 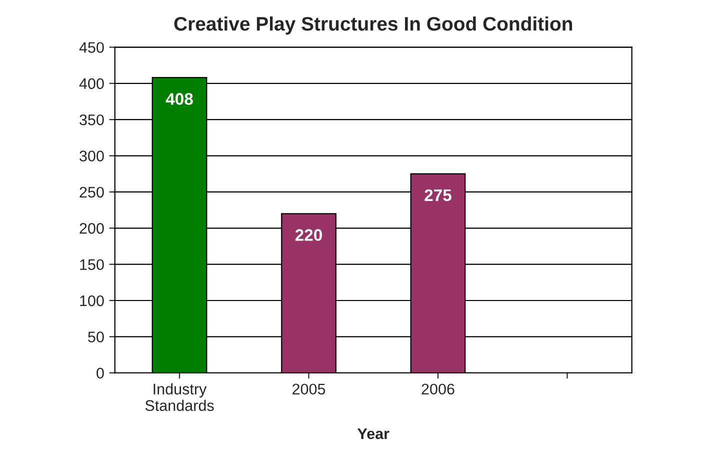 What do you see at coordinates (308, 235) in the screenshot?
I see `data-label: 220` at bounding box center [308, 235].